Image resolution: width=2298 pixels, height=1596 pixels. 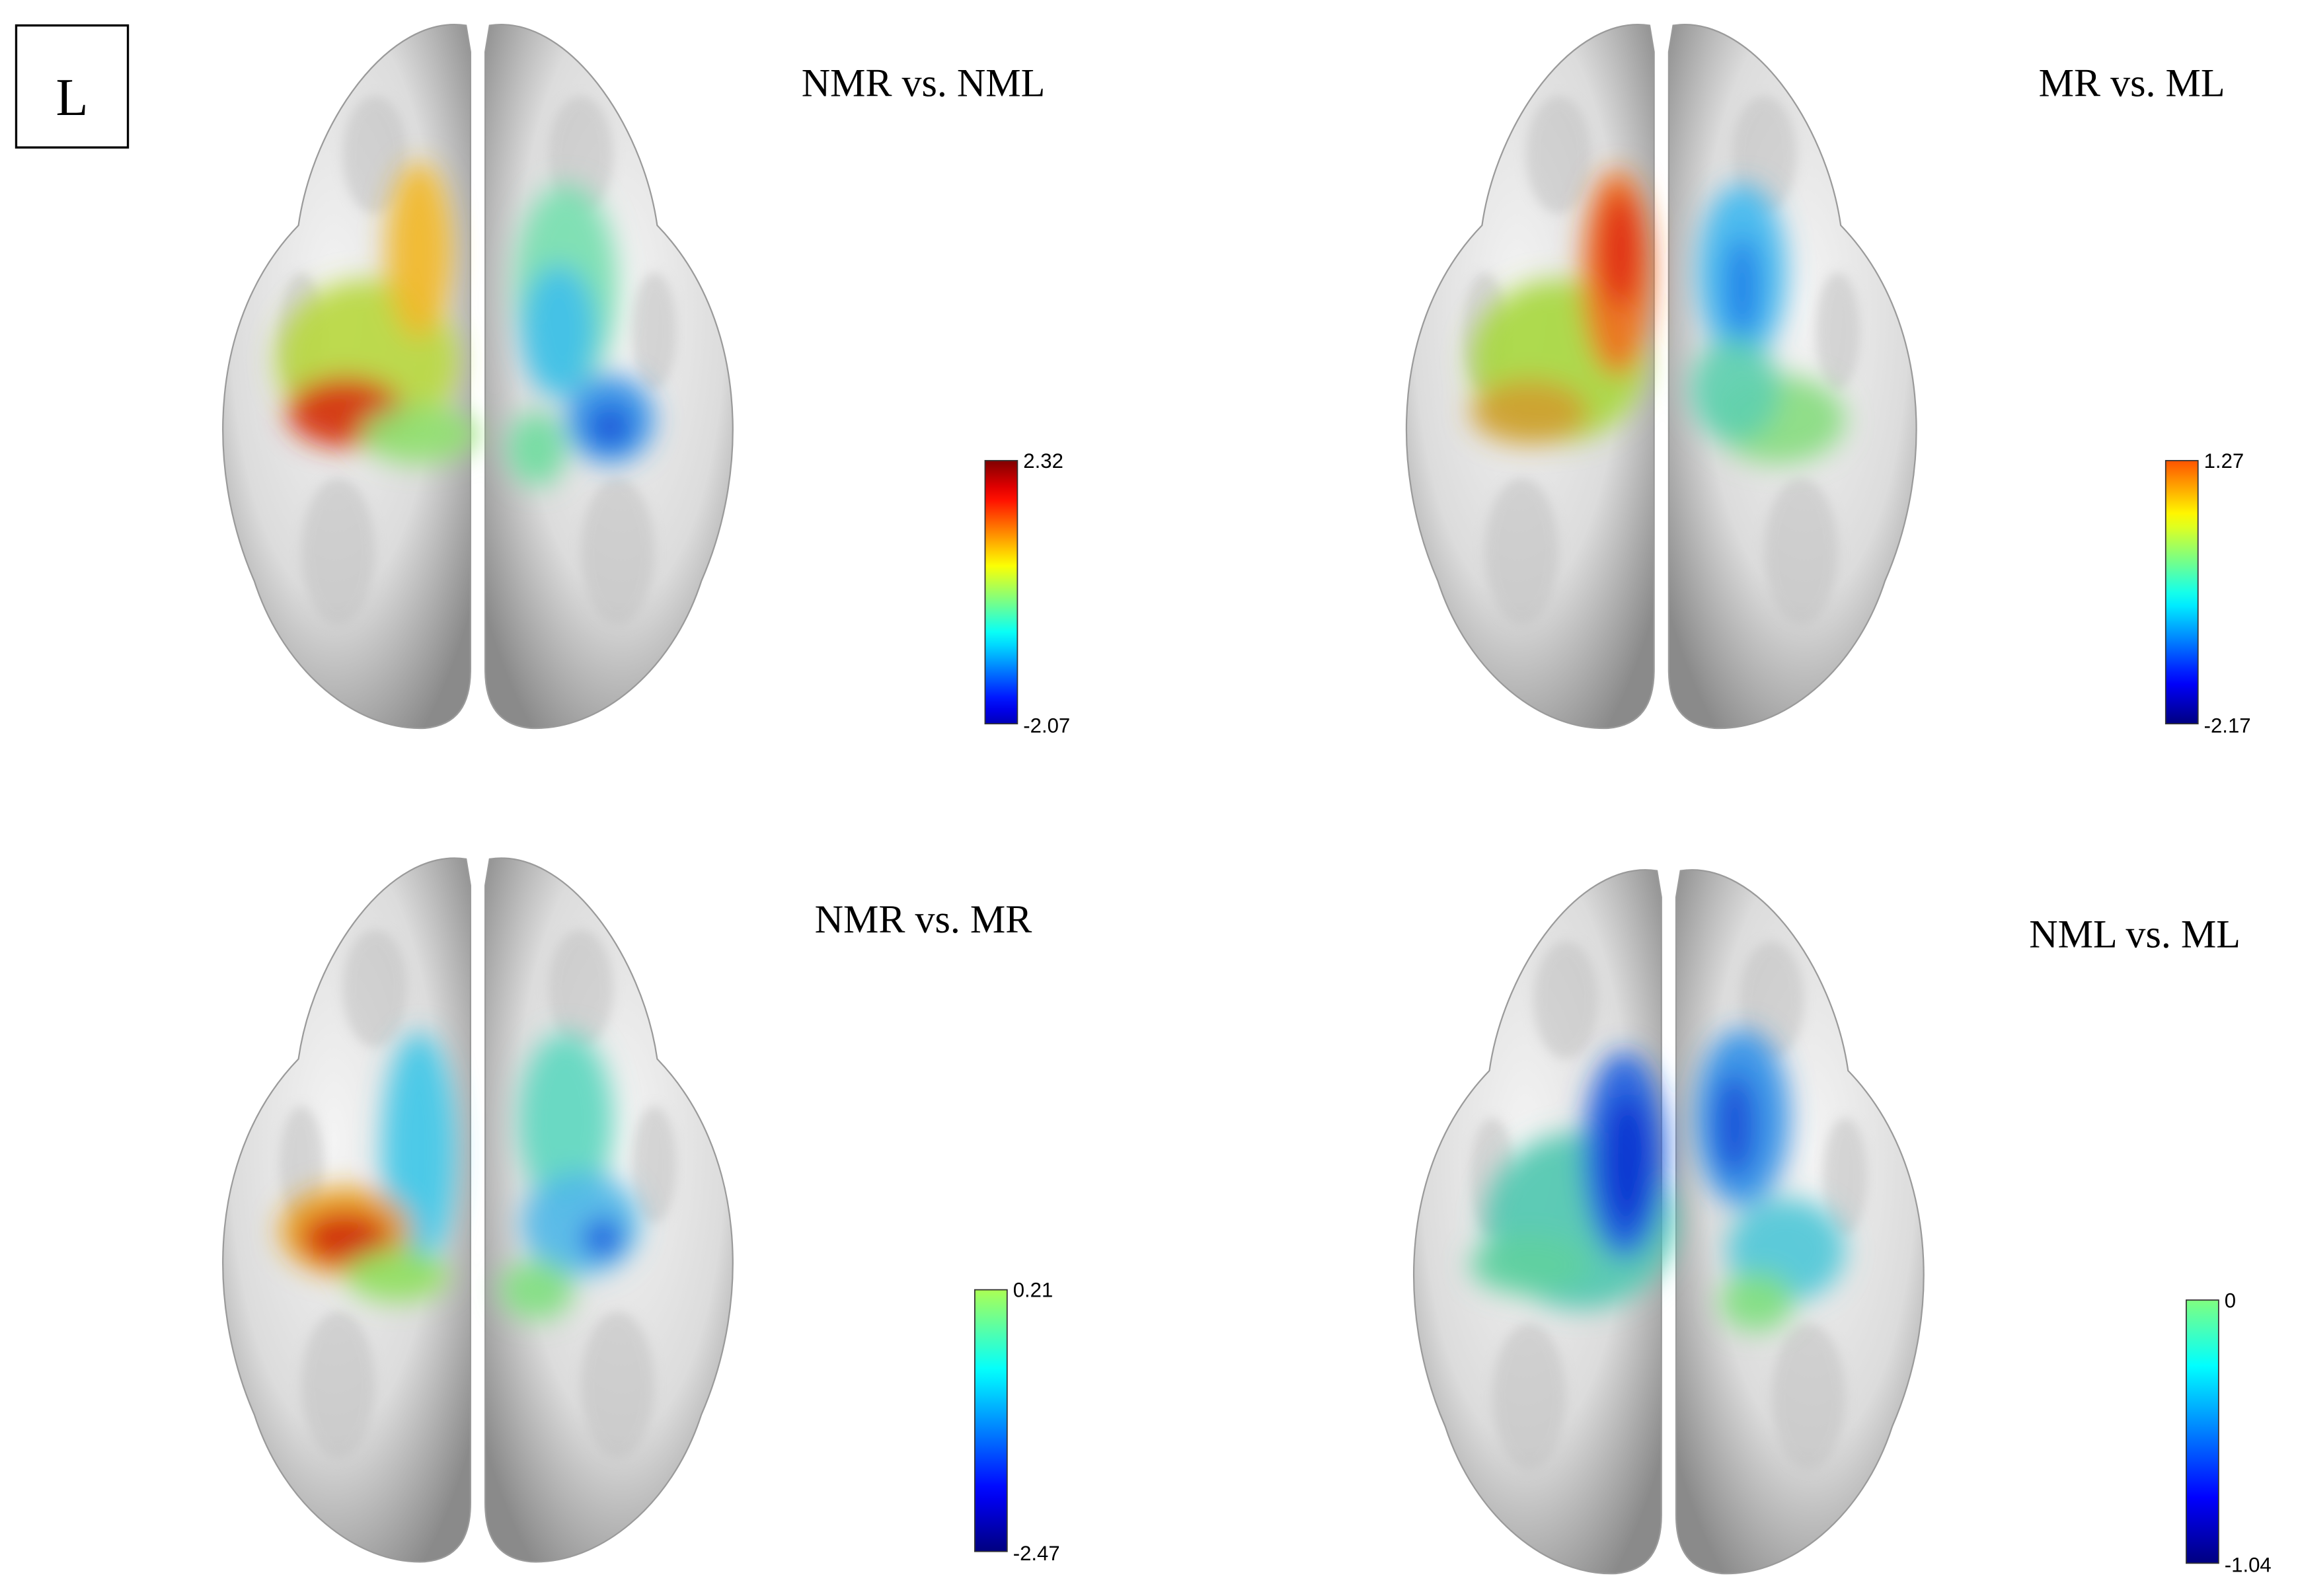 What do you see at coordinates (2227, 726) in the screenshot?
I see `colorbar-min: -2.17` at bounding box center [2227, 726].